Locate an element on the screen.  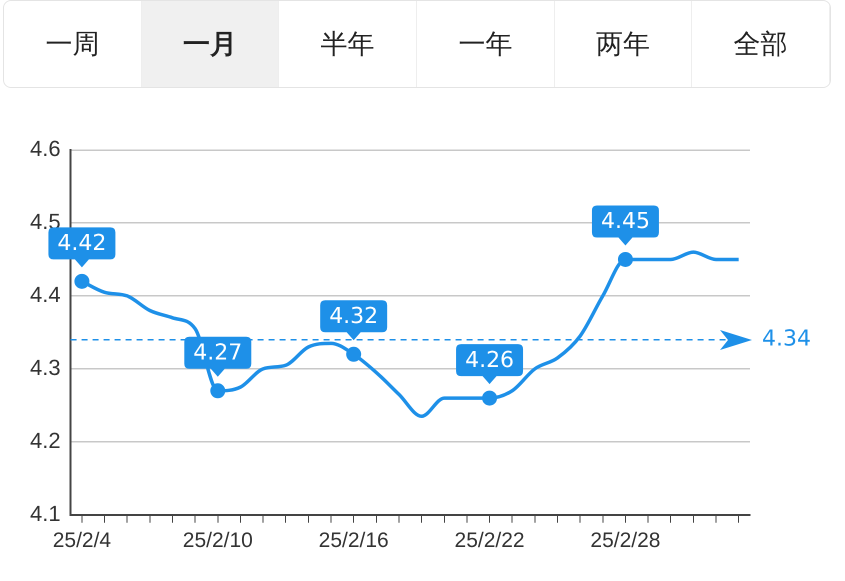
data-label: 4.26 is located at coordinates (489, 360).